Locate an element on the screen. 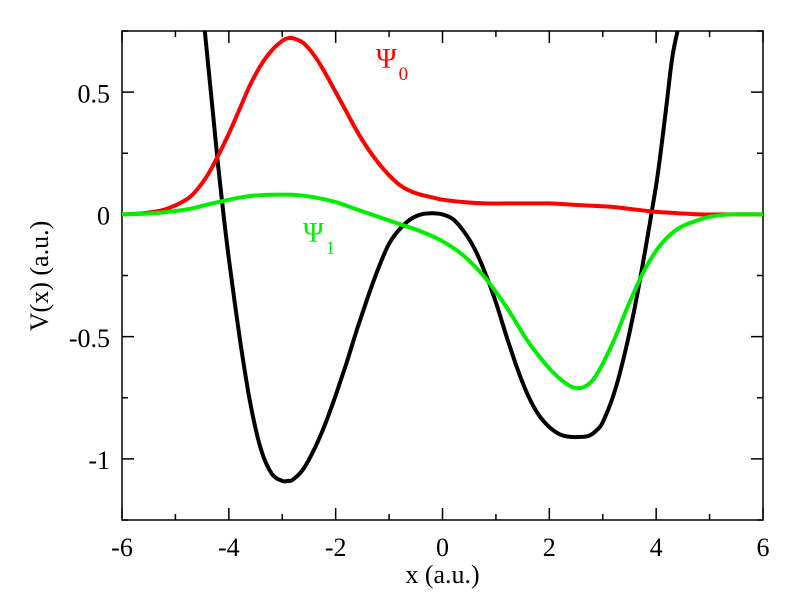 Image resolution: width=792 pixels, height=612 pixels. psi1-subscript: 1 is located at coordinates (331, 248).